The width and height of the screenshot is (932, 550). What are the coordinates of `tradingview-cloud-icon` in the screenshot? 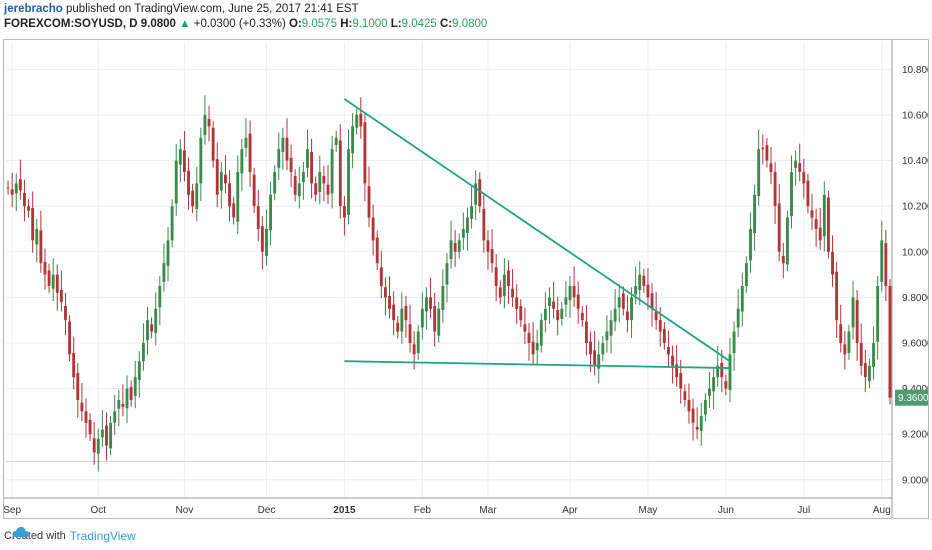 It's located at (21, 532).